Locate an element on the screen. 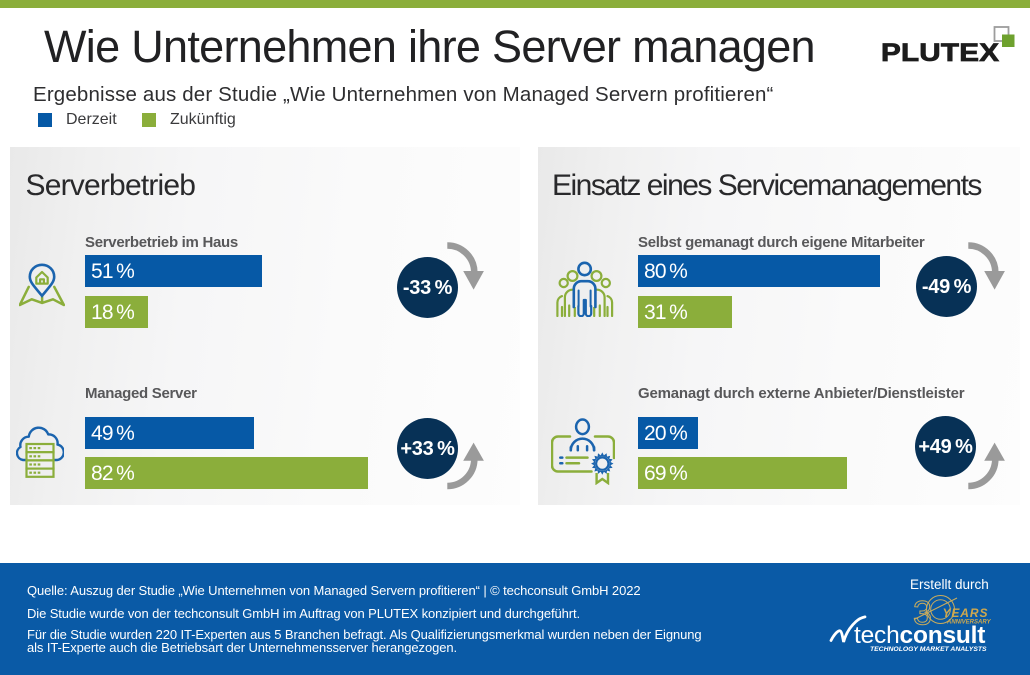 Image resolution: width=1030 pixels, height=675 pixels. svg-text: PLUTEX is located at coordinates (940, 51).